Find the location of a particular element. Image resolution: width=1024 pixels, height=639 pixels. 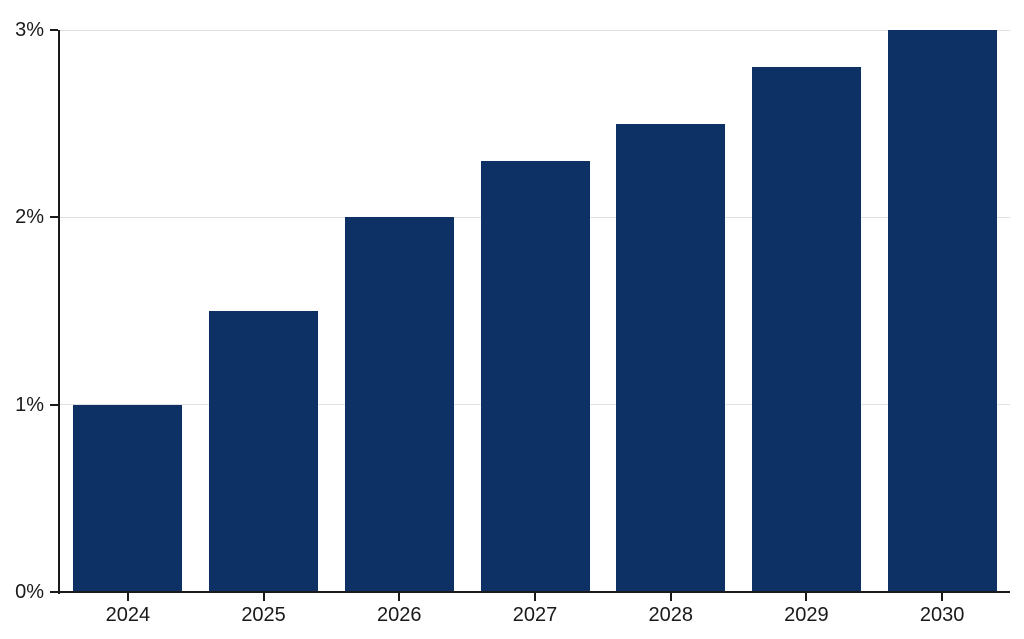

y-tick-label: 3% is located at coordinates (29, 30).